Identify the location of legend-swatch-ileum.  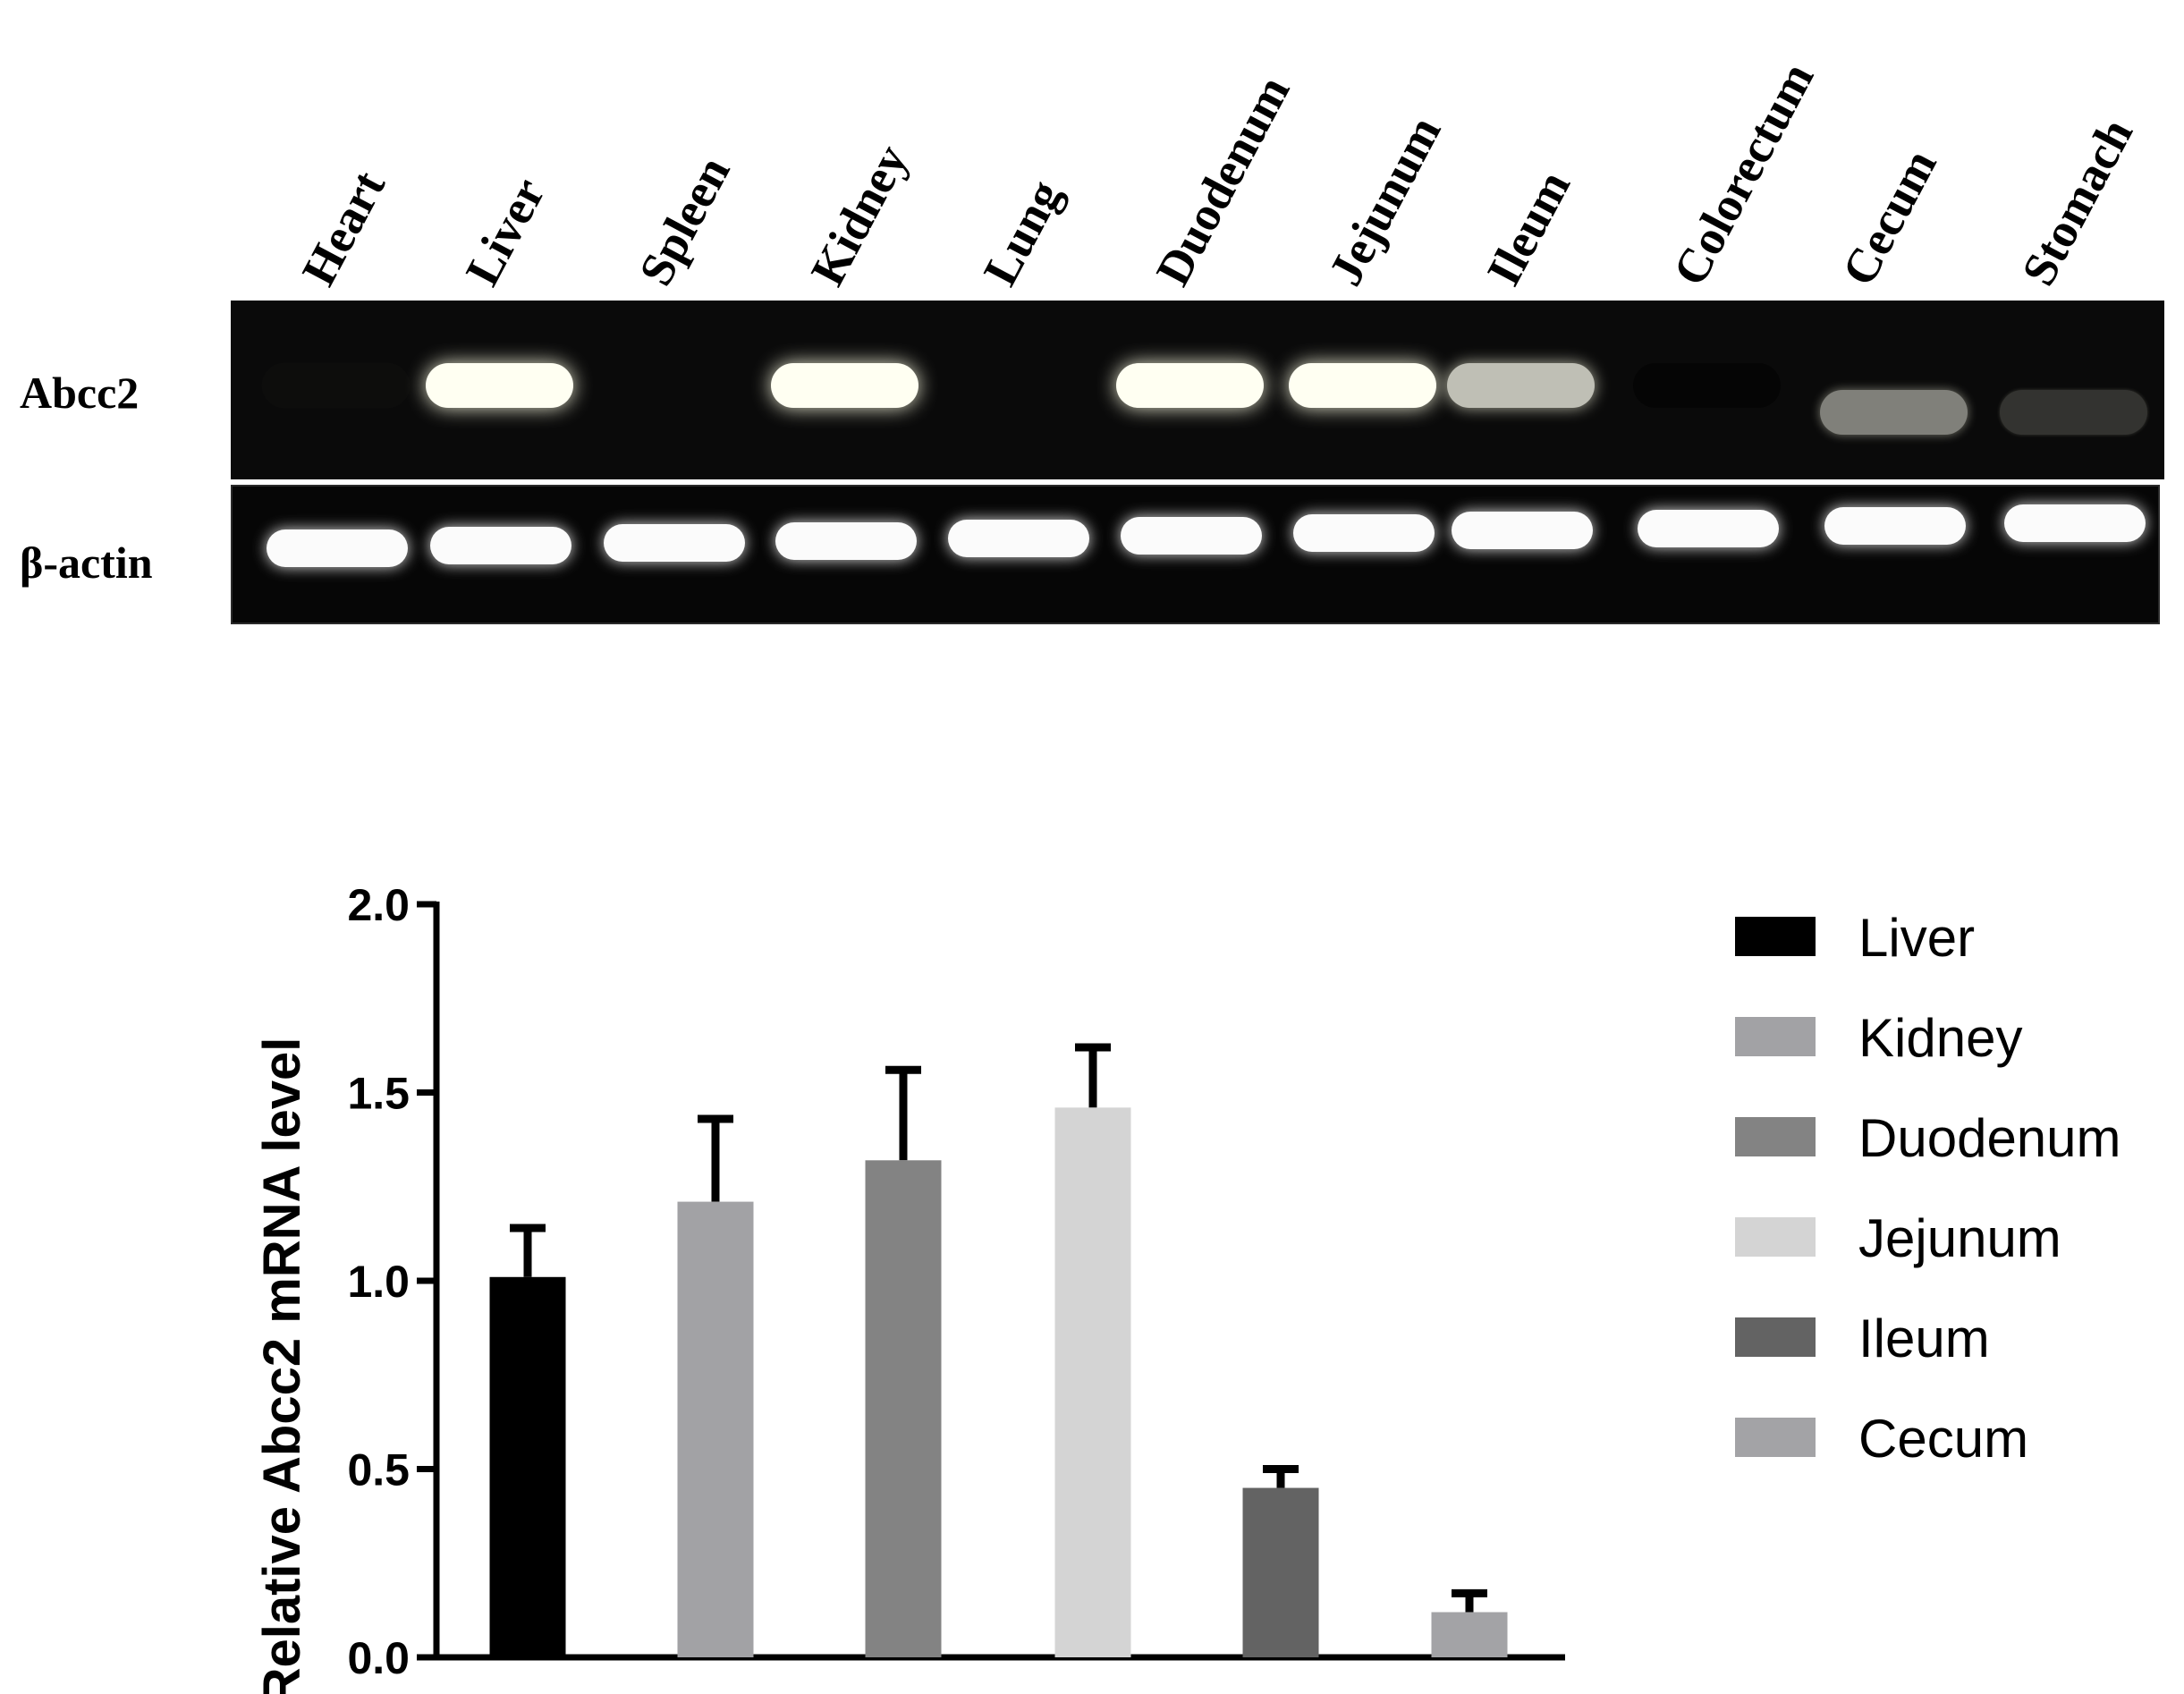
(1775, 1337).